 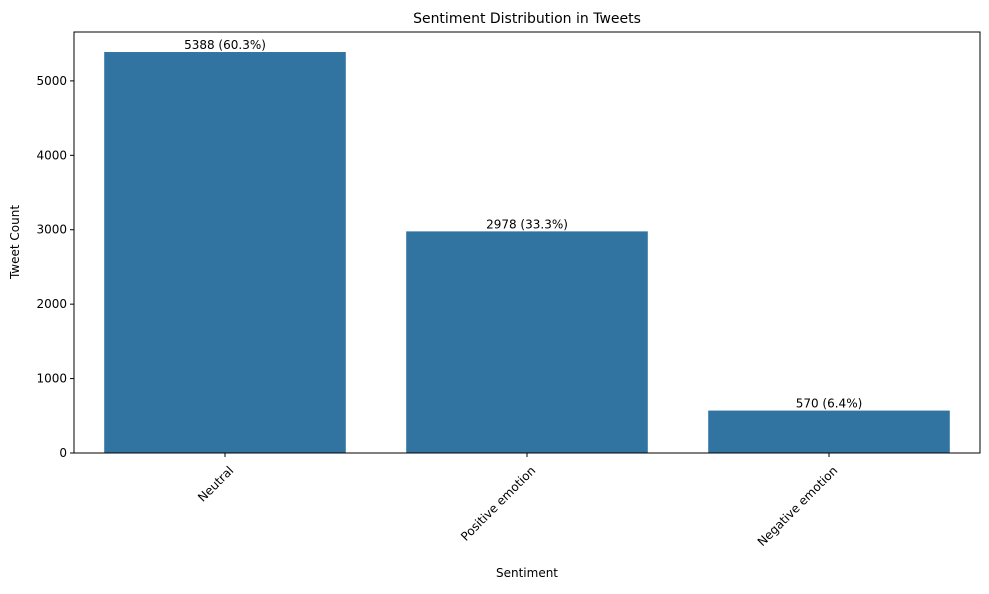 What do you see at coordinates (51, 81) in the screenshot?
I see `y-tick-label: 5000` at bounding box center [51, 81].